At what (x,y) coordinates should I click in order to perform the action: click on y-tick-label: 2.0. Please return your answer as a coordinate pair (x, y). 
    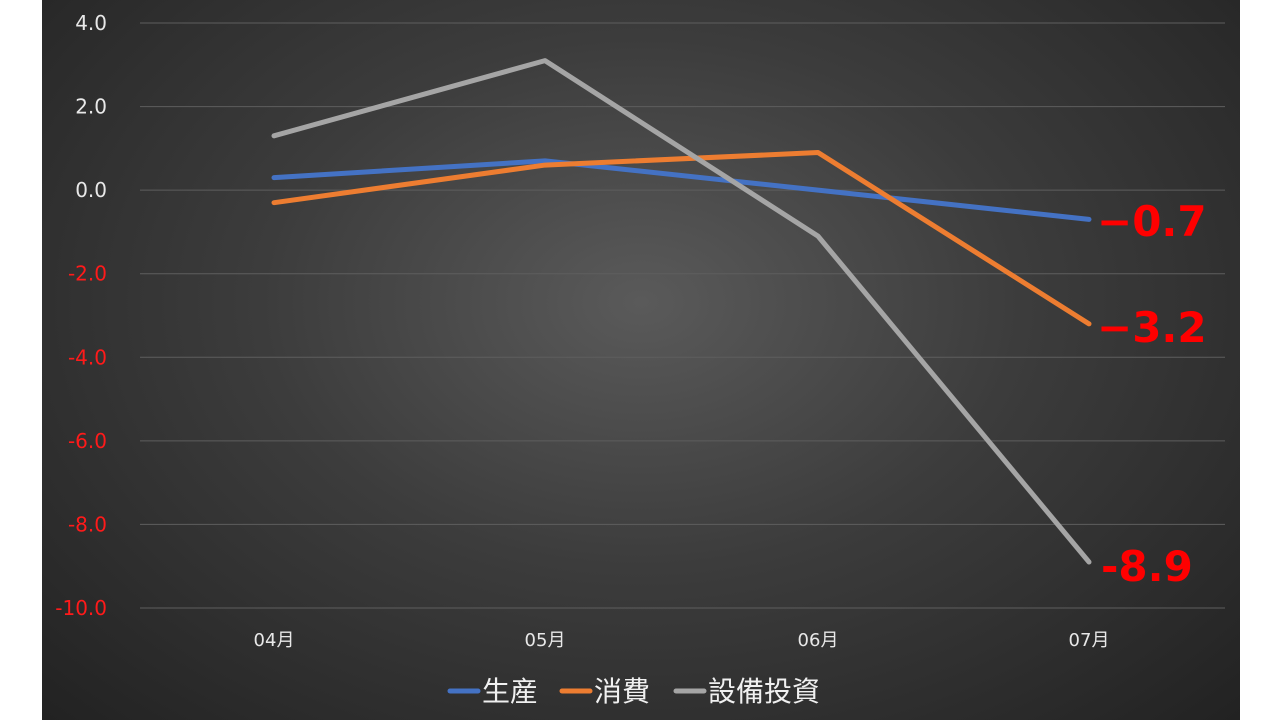
    Looking at the image, I should click on (91, 107).